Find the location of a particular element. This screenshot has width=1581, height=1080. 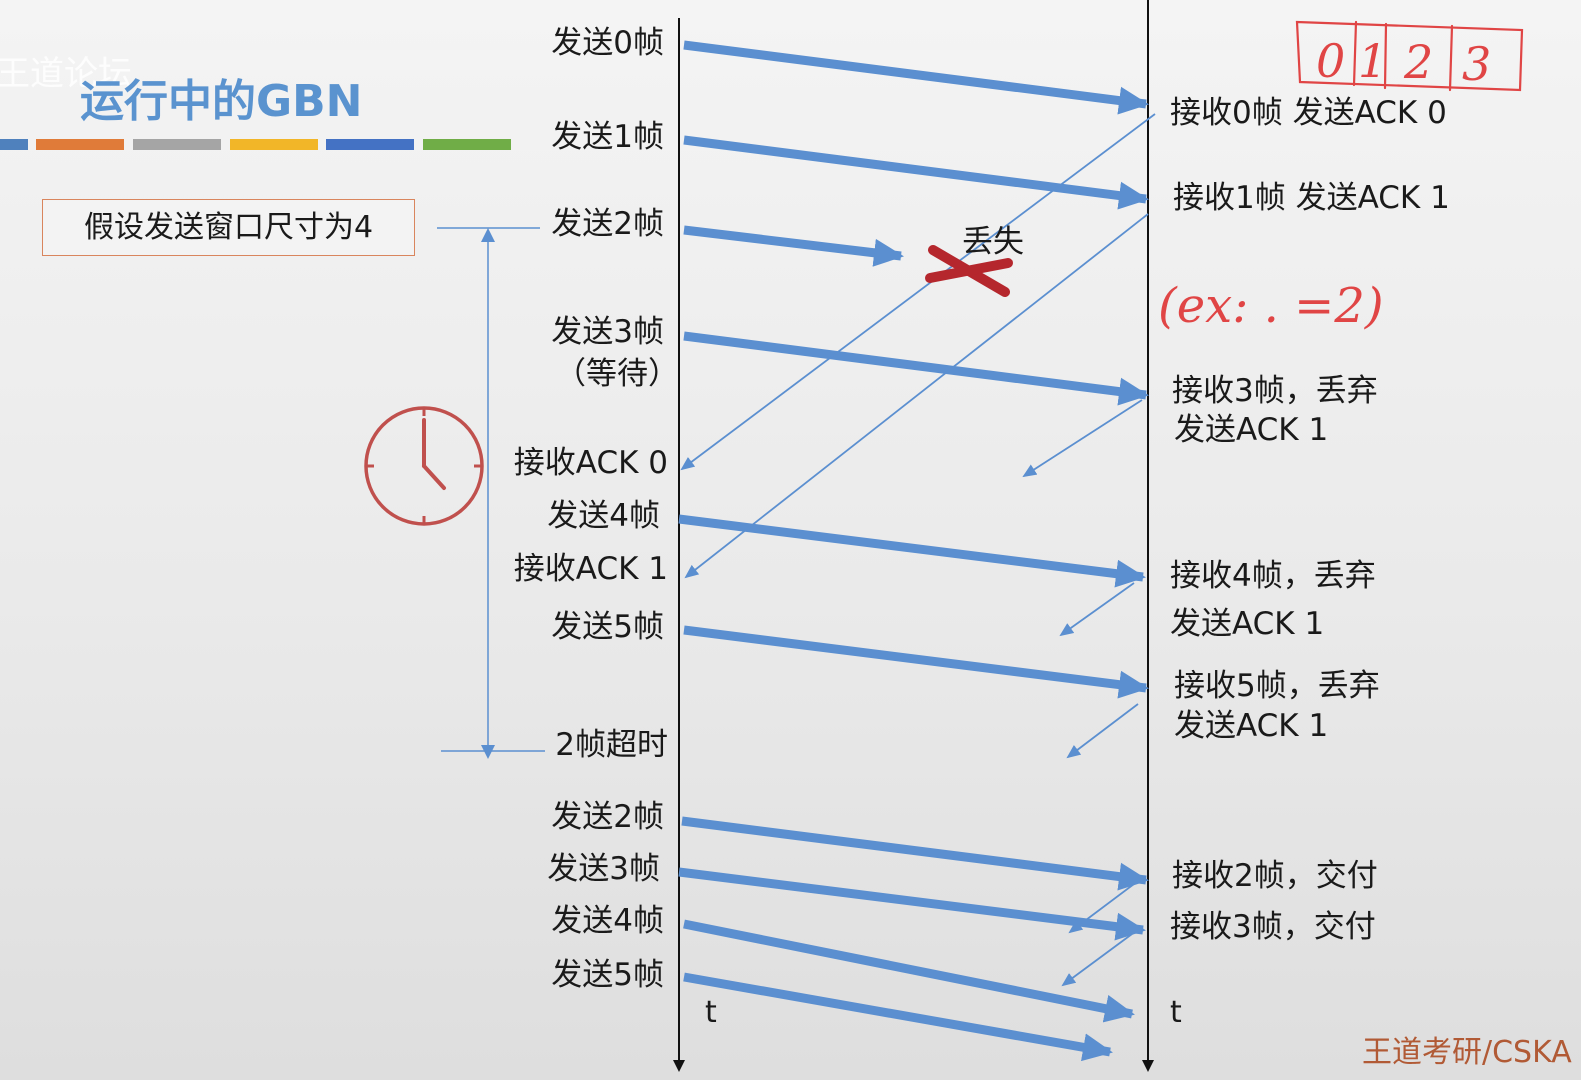

frame-5-arrow is located at coordinates (916, 662).